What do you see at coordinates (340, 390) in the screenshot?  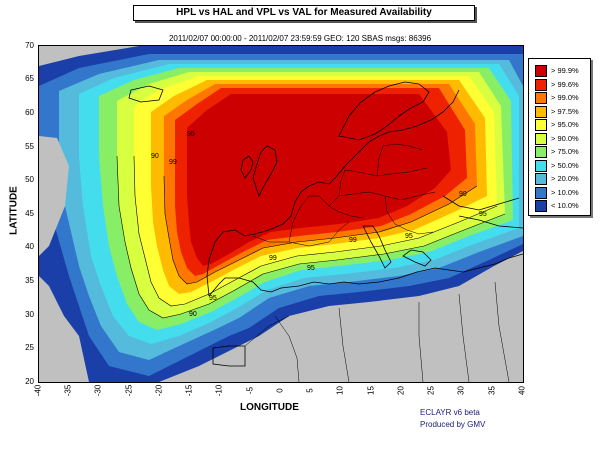 I see `x-tick-label: 10` at bounding box center [340, 390].